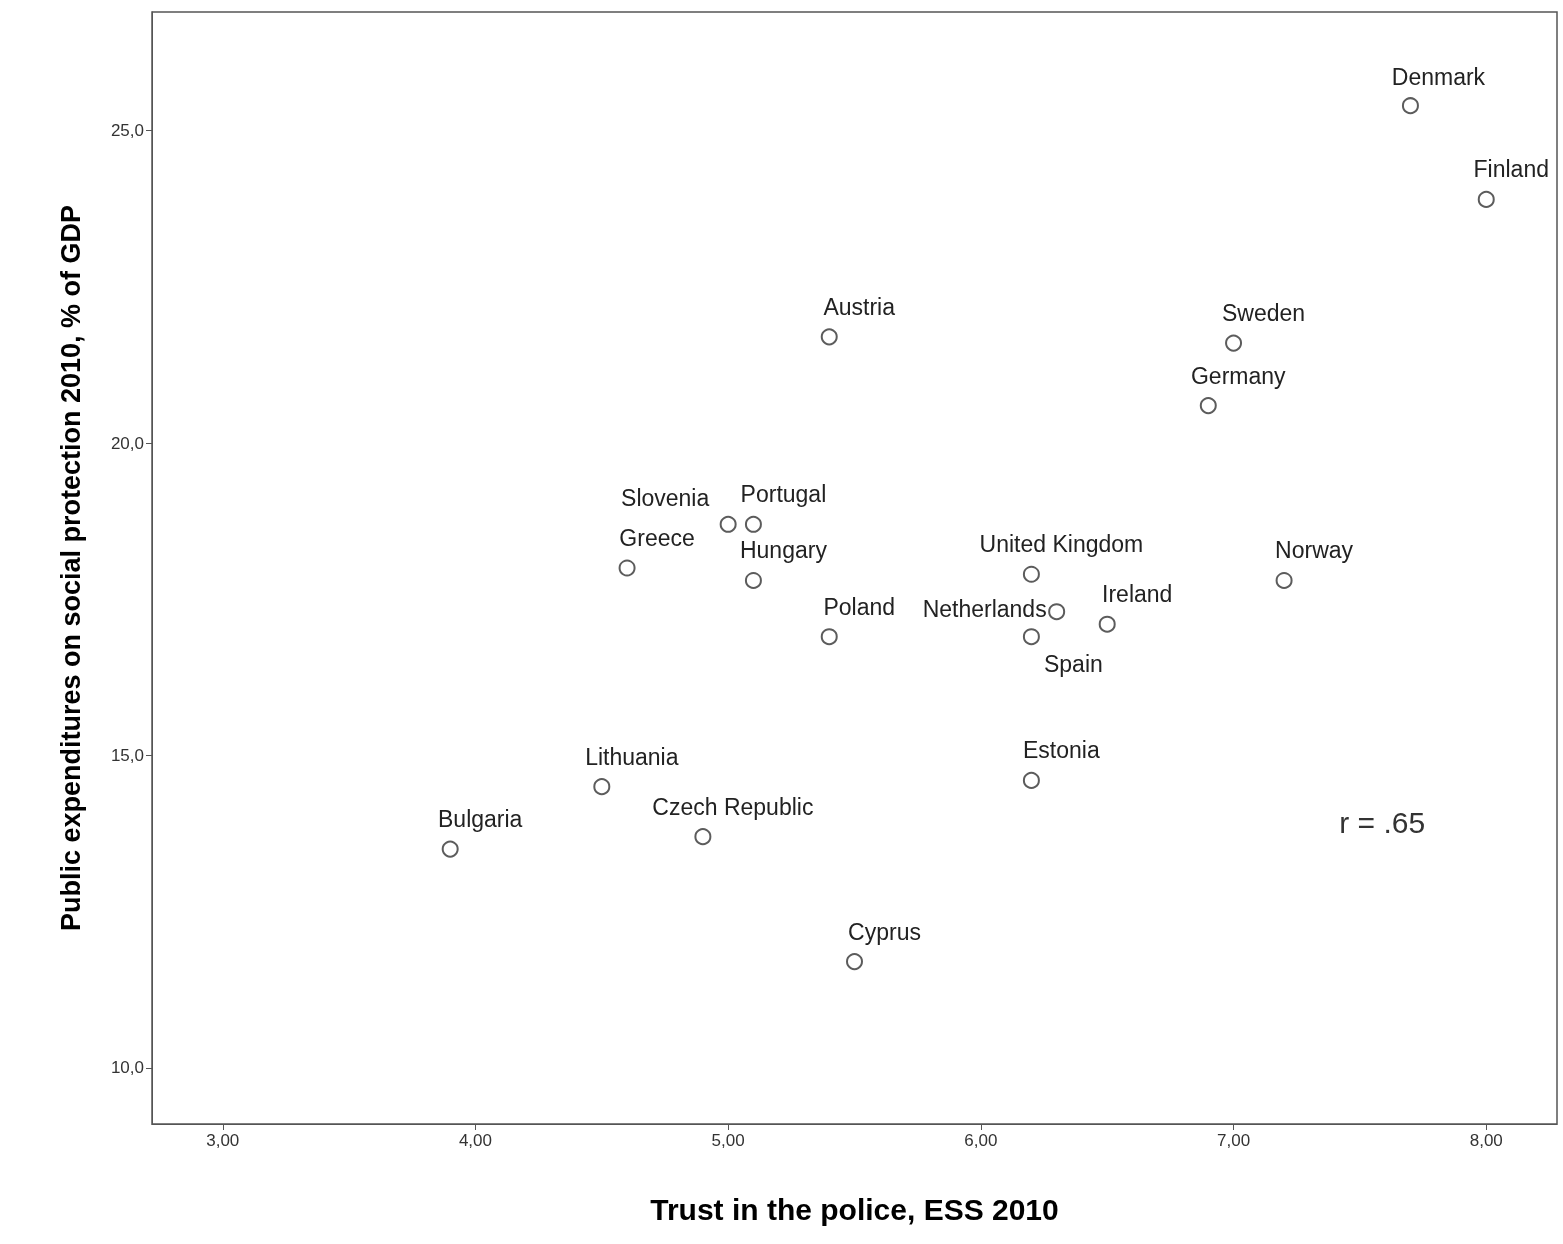  I want to click on annotation: United Kingdom, so click(1061, 544).